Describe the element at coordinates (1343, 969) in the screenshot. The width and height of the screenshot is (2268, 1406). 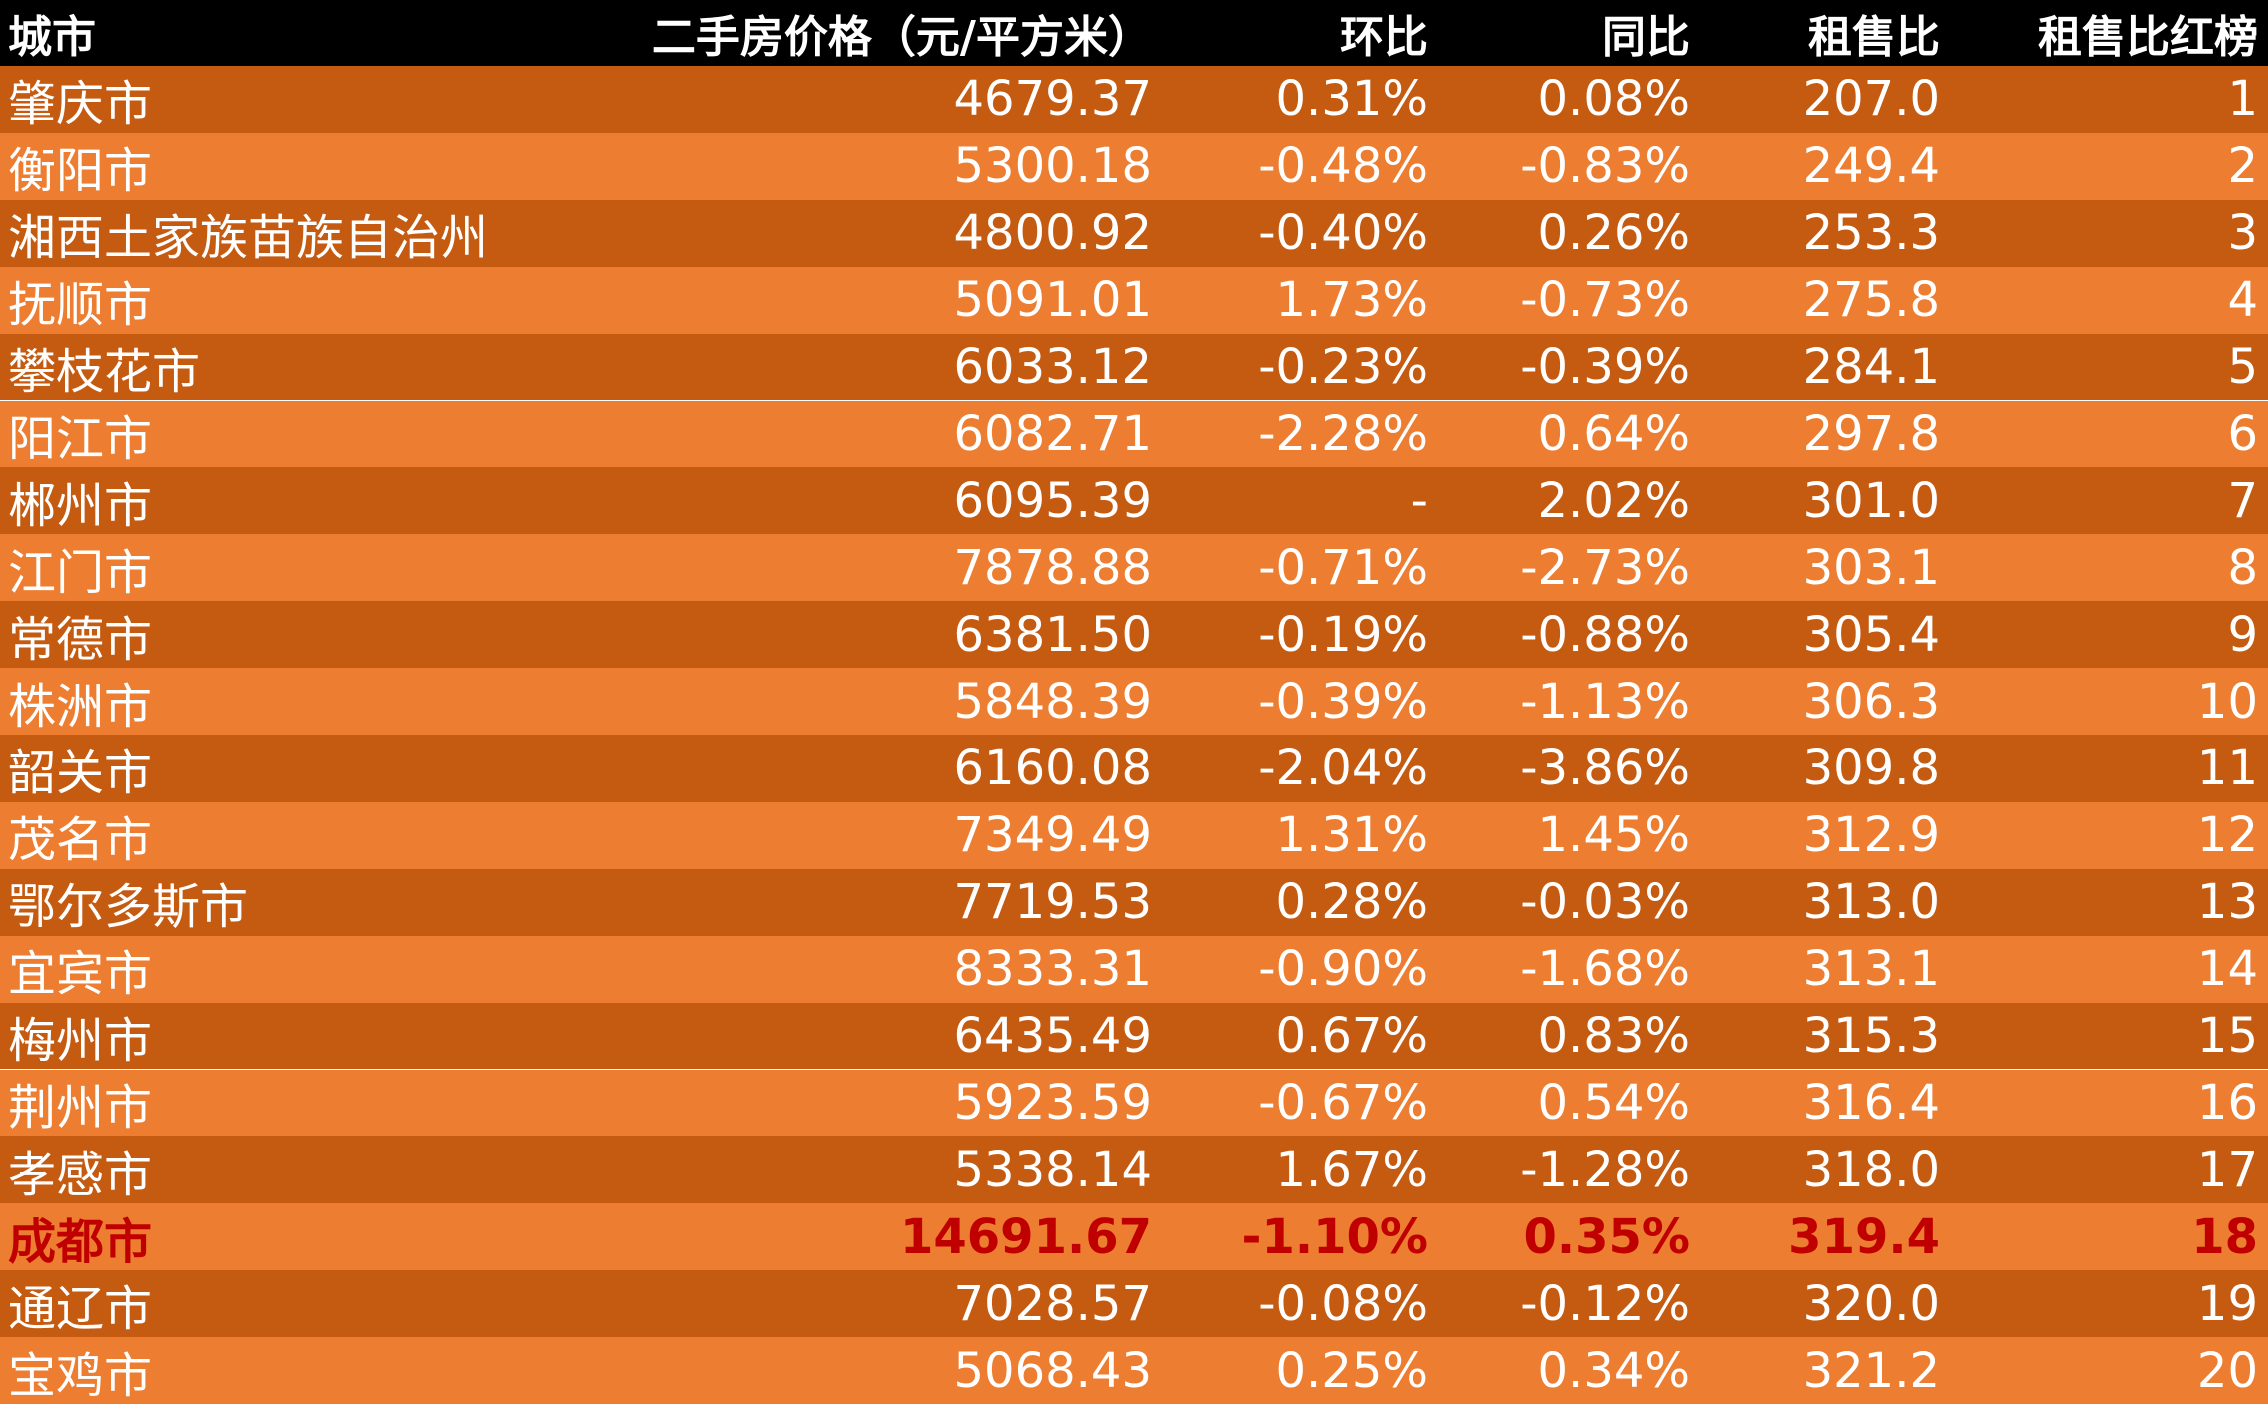
I see `cell-mom: -0.90%` at that location.